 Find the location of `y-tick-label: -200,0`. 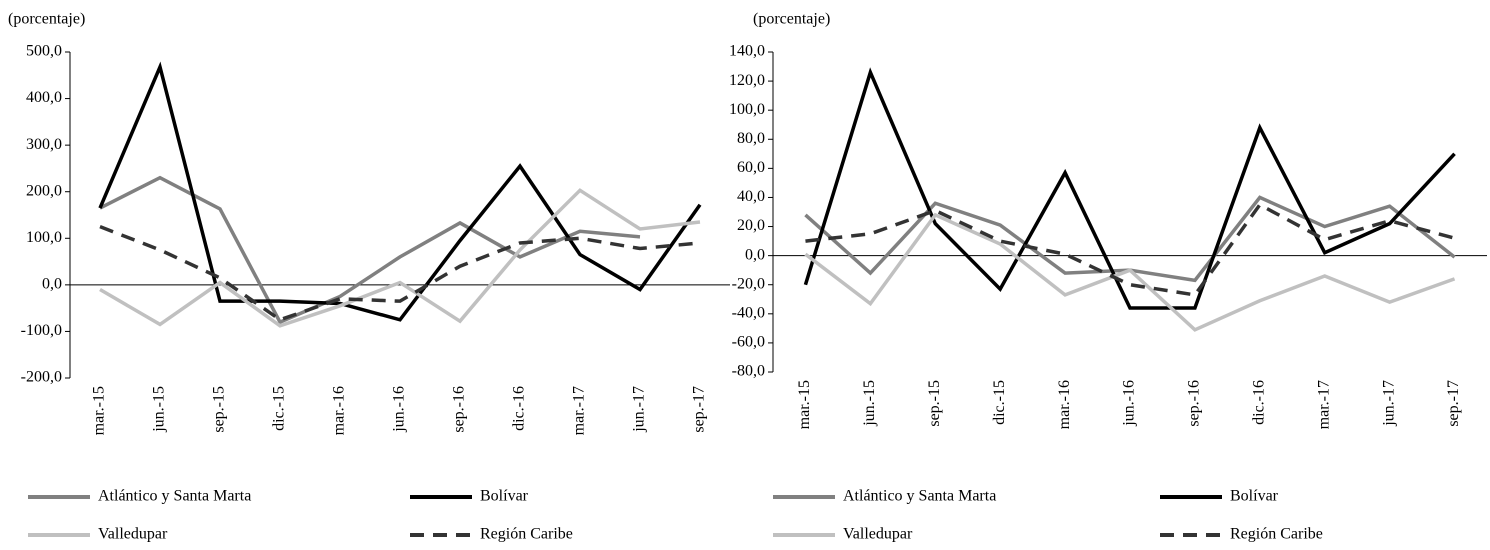

y-tick-label: -200,0 is located at coordinates (41, 377).